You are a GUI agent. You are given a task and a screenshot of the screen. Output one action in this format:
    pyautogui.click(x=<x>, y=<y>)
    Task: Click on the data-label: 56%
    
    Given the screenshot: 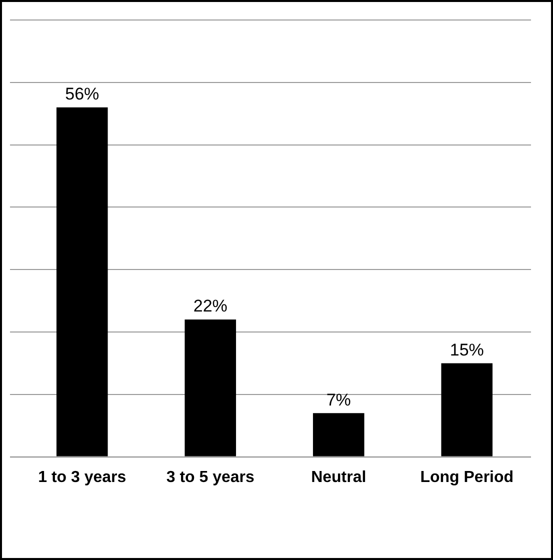 What is the action you would take?
    pyautogui.click(x=82, y=94)
    